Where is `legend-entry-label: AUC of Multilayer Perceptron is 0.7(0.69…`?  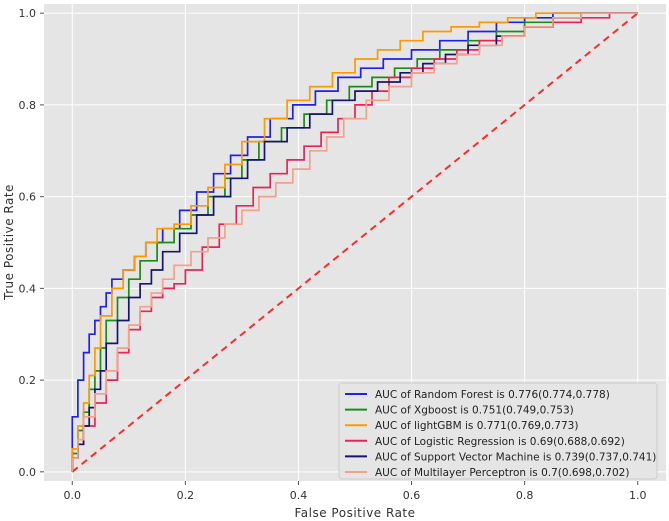
legend-entry-label: AUC of Multilayer Perceptron is 0.7(0.69… is located at coordinates (502, 473).